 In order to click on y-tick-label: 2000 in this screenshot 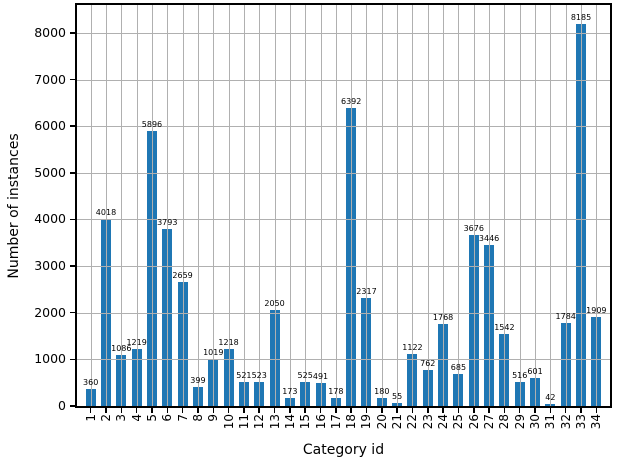, I will do `click(50, 312)`.